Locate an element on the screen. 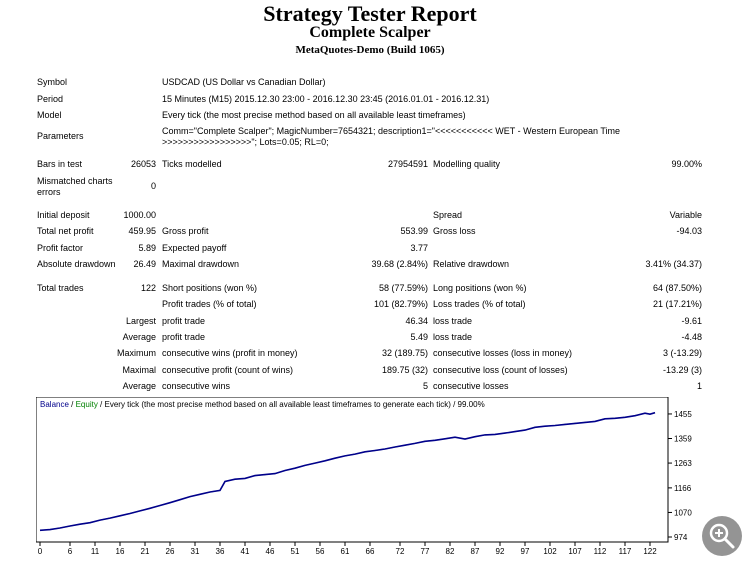 The image size is (750, 561). x-tick-label: 46 is located at coordinates (270, 551).